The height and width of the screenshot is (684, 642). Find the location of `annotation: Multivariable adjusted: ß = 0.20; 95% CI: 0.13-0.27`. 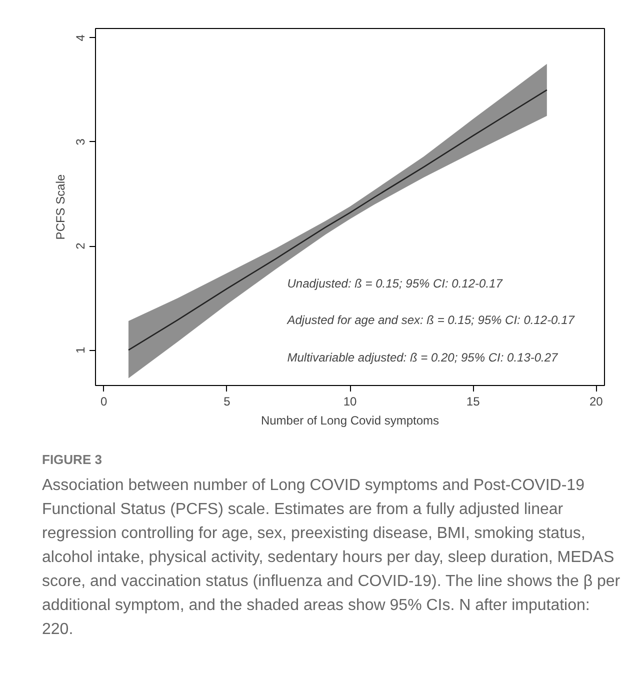

annotation: Multivariable adjusted: ß = 0.20; 95% CI: 0.13-0.27 is located at coordinates (423, 357).